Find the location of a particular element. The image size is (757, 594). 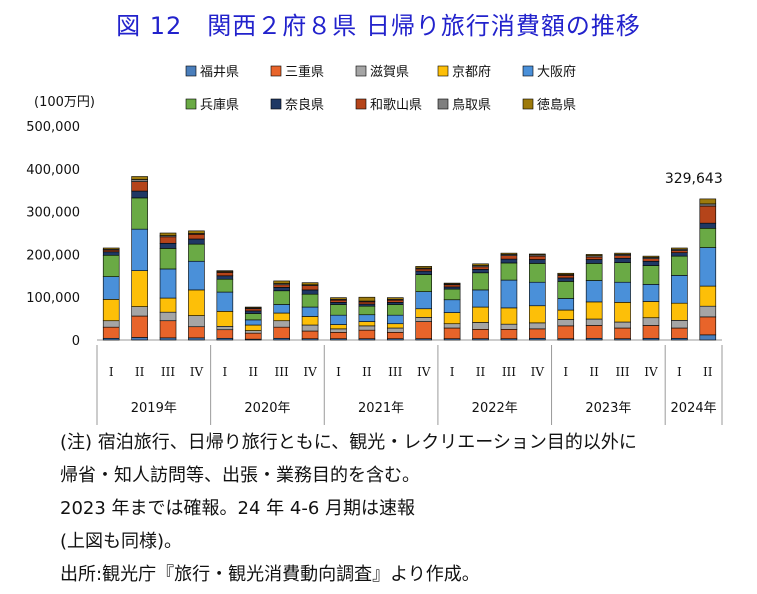

note-line-1: (注) 宿泊旅行、日帰り旅行ともに、観光・レクリエーション目的以外に is located at coordinates (348, 442).